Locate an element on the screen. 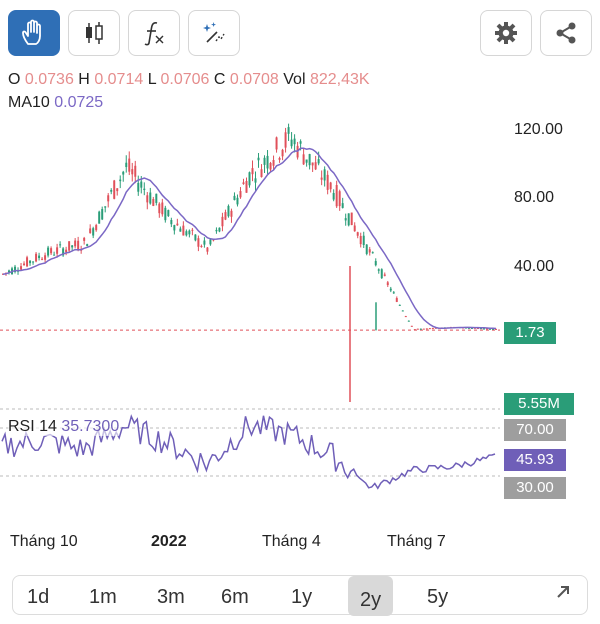  share-icon is located at coordinates (566, 33).